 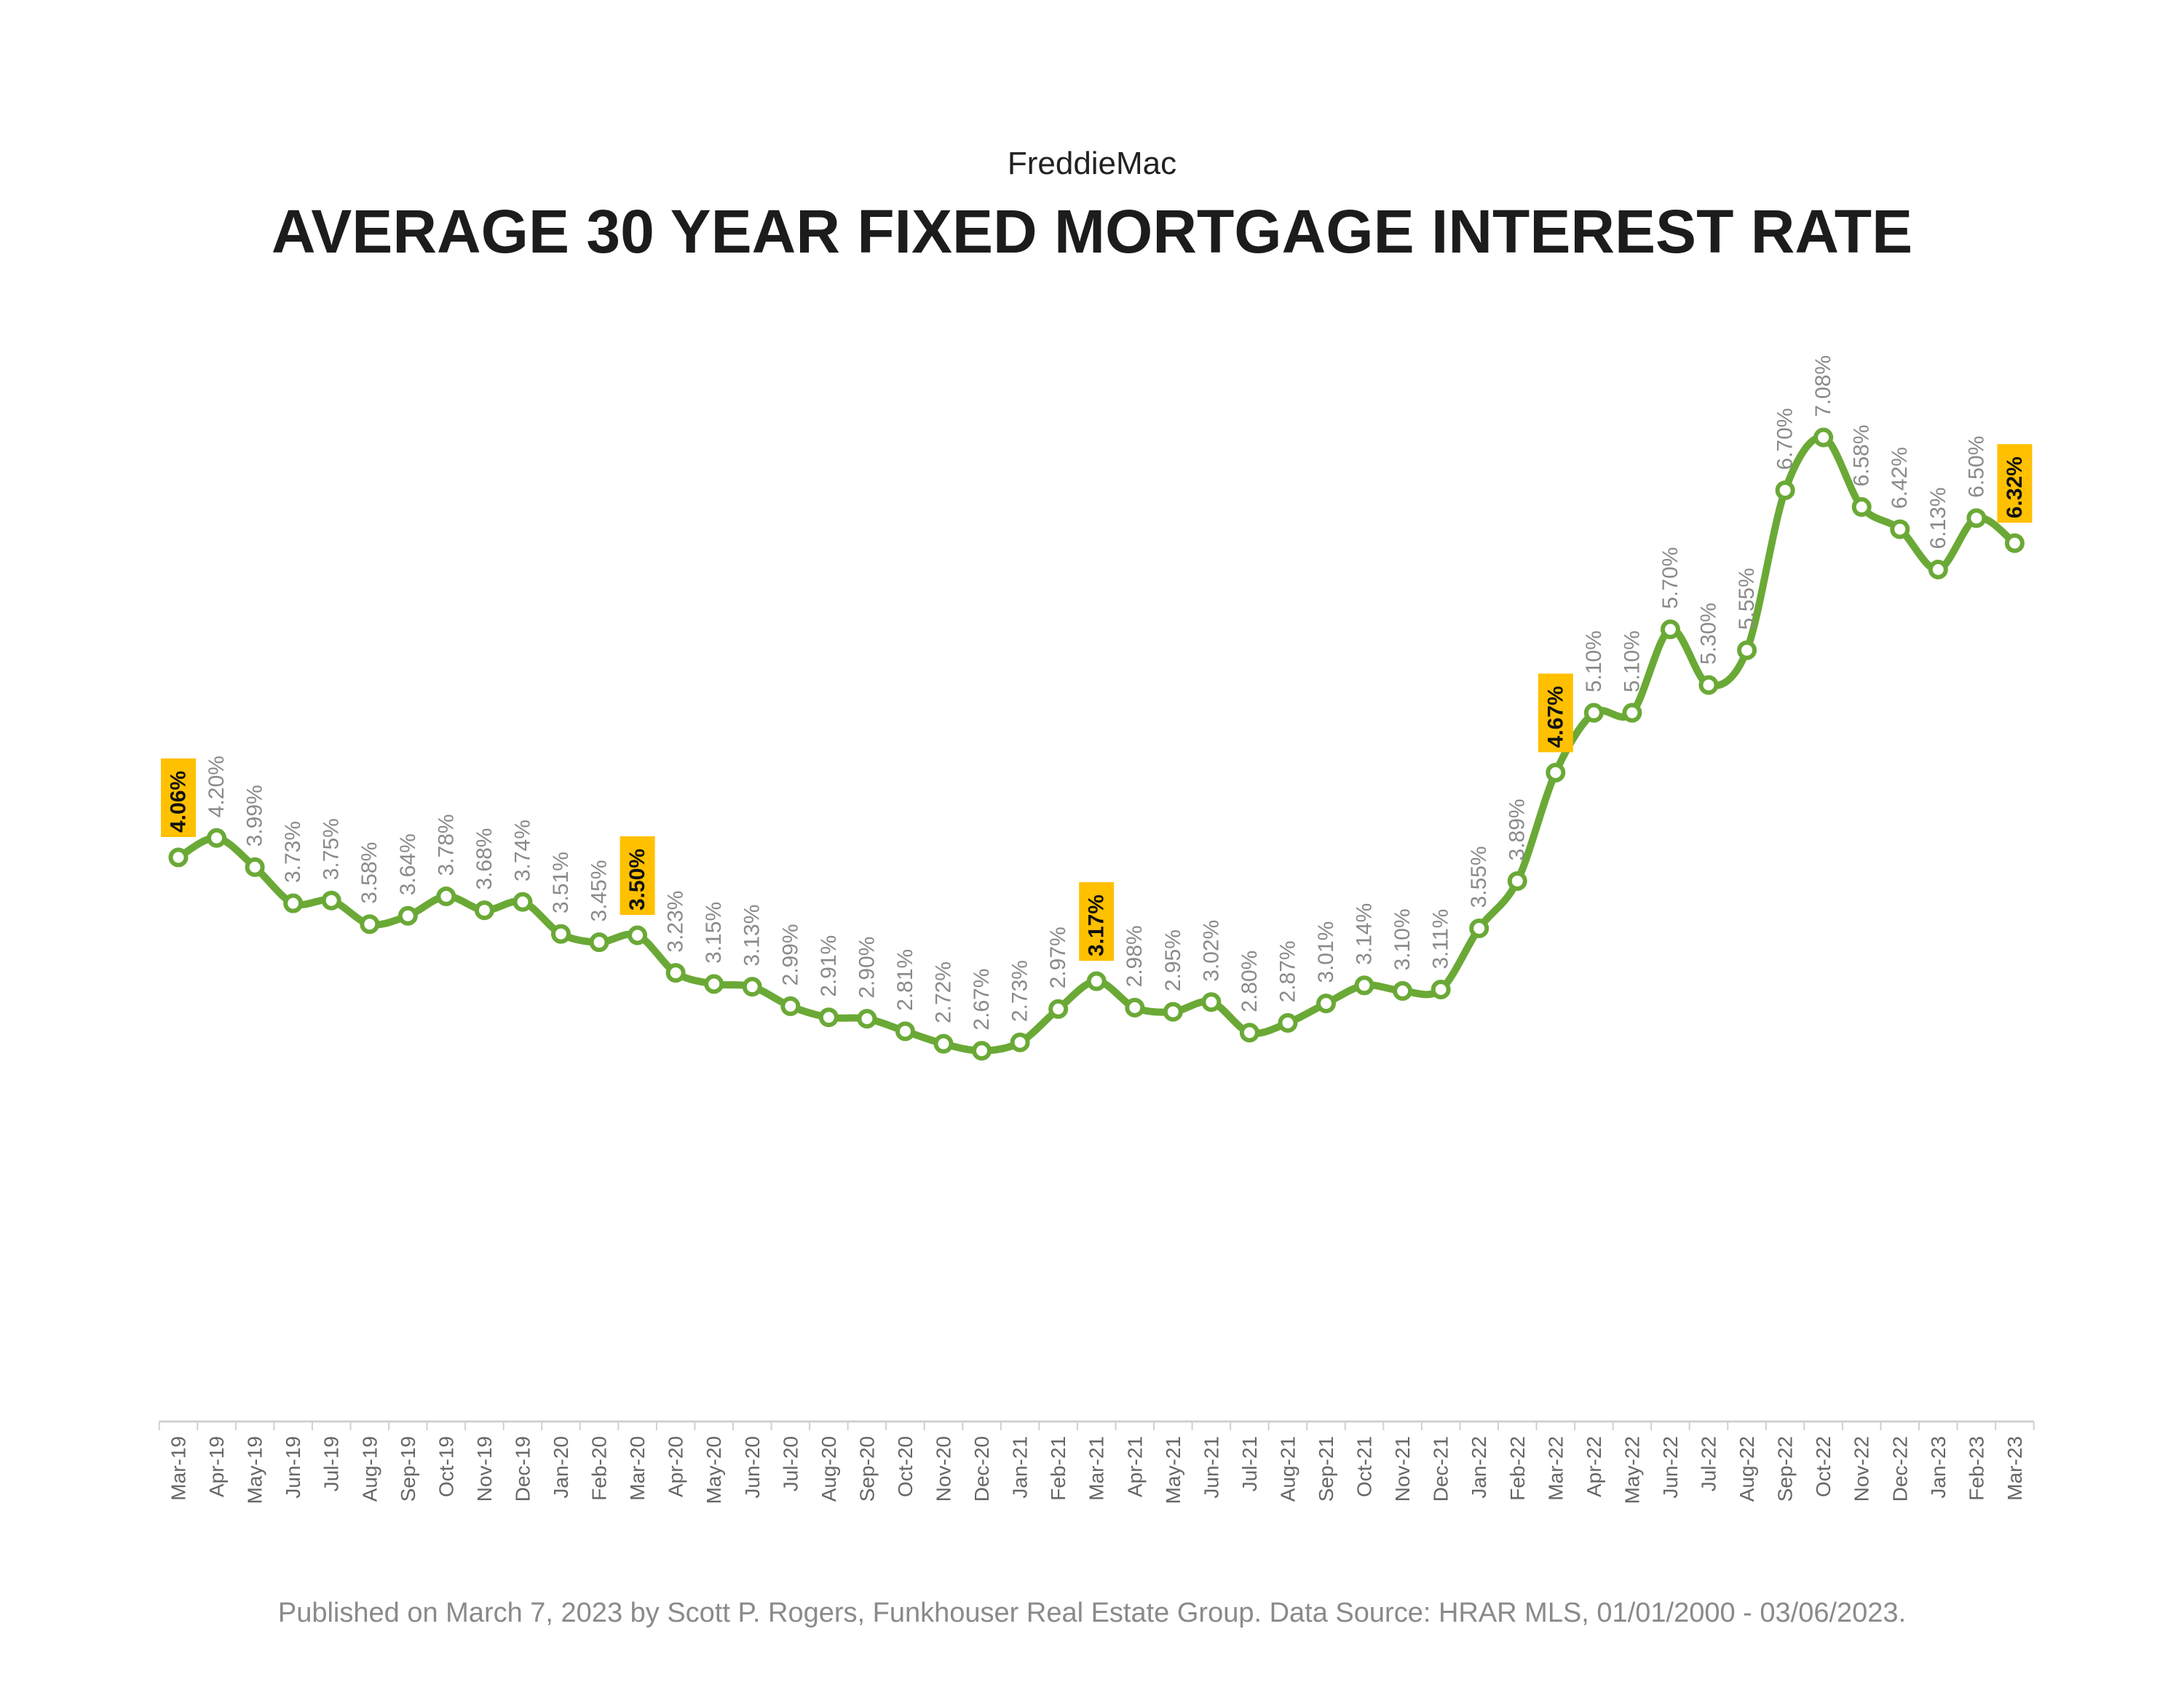 I want to click on chart-subtitle: FreddieMac, so click(x=1092, y=163).